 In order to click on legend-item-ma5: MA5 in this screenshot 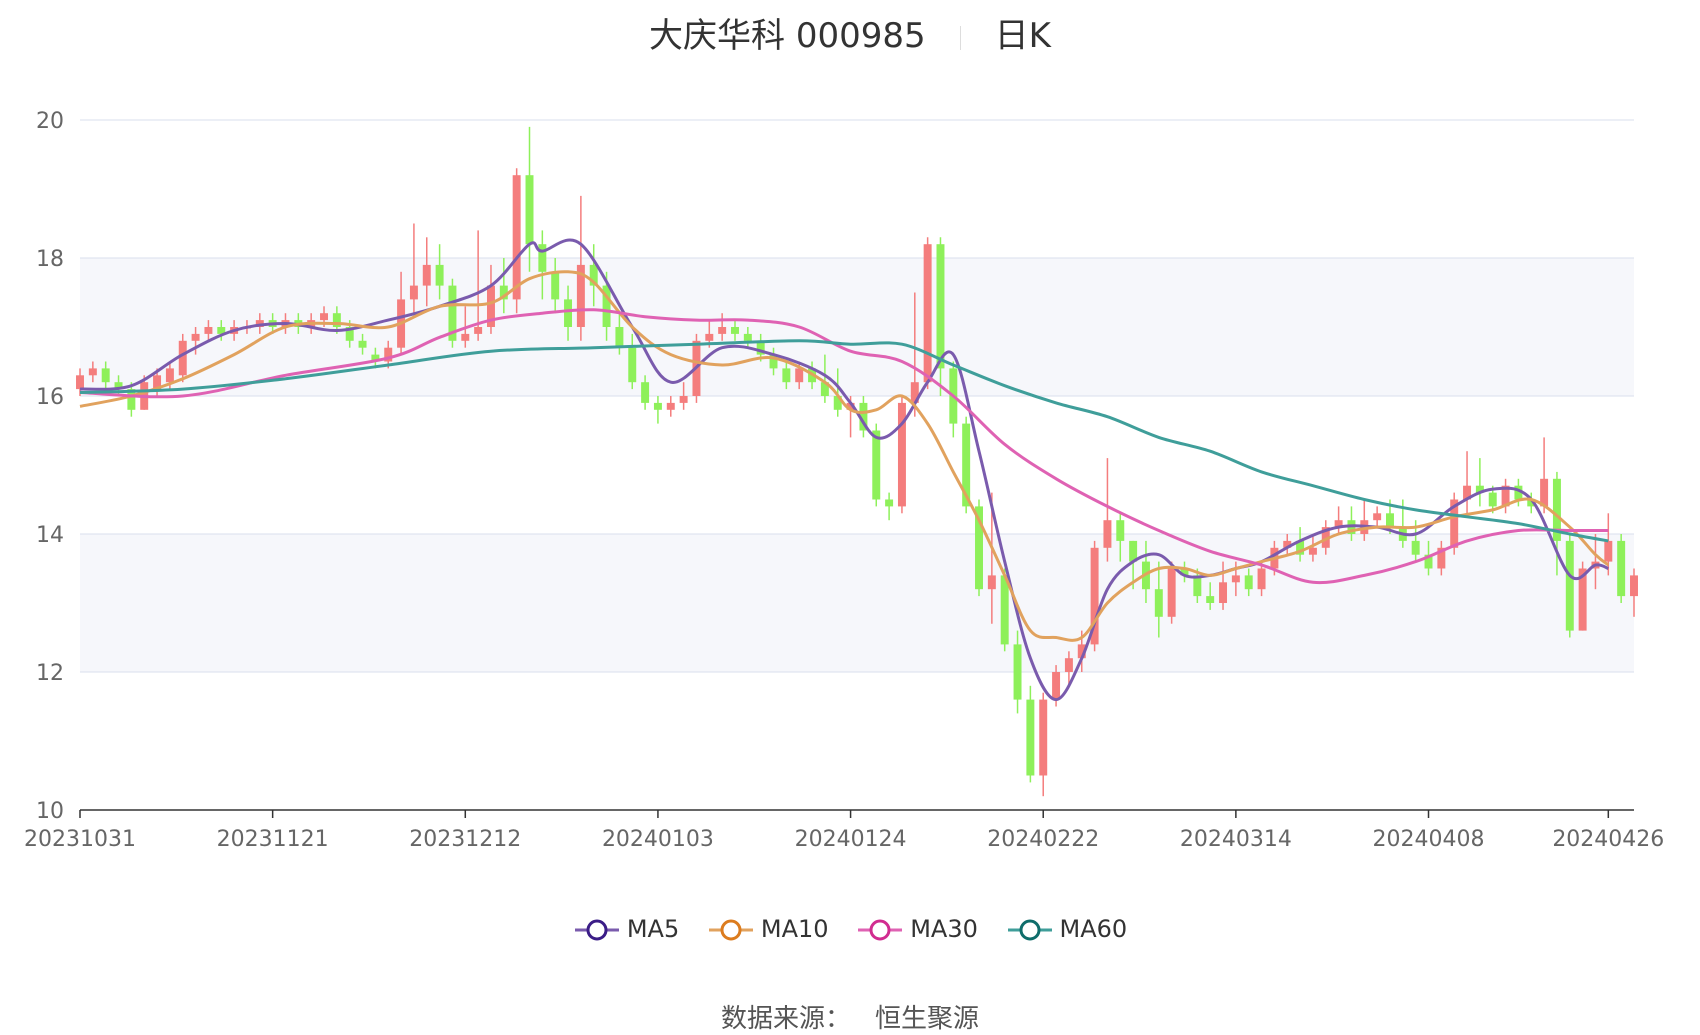, I will do `click(626, 929)`.